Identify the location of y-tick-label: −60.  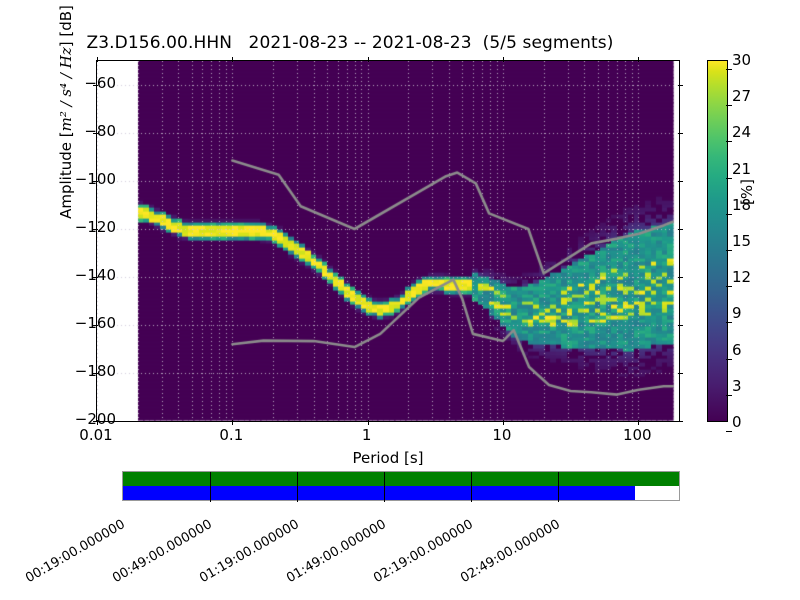
(100, 83).